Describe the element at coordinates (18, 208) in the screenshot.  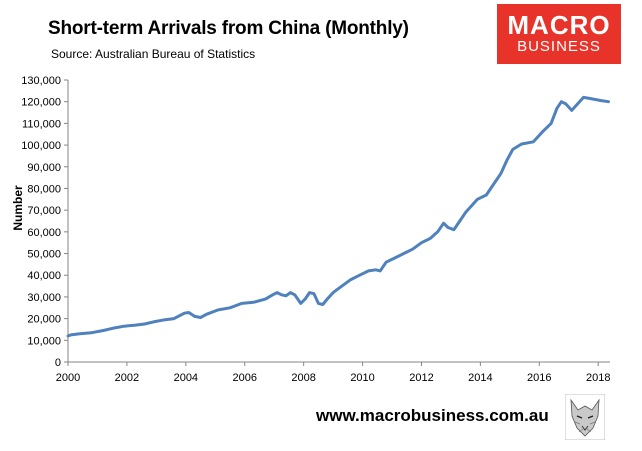
I see `y-axis-label: Number` at that location.